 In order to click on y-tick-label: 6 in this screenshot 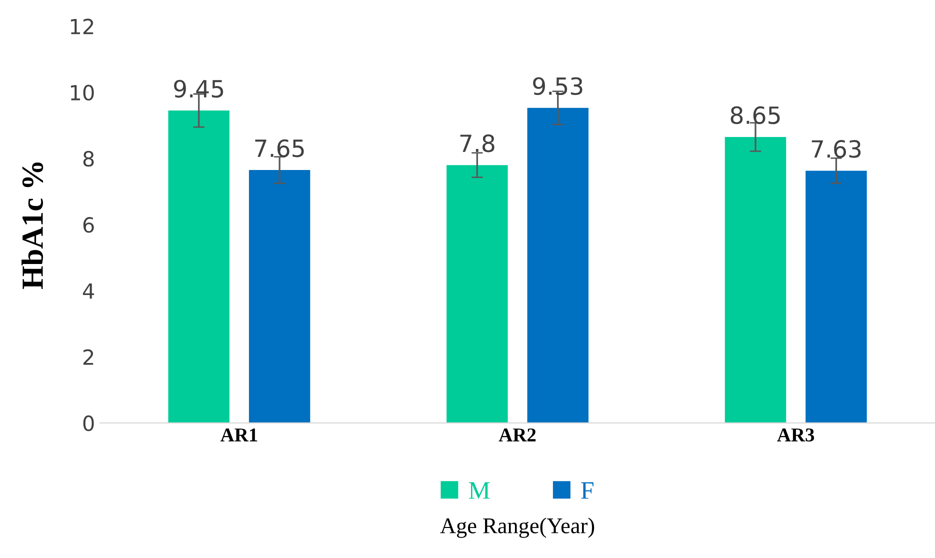, I will do `click(88, 225)`.